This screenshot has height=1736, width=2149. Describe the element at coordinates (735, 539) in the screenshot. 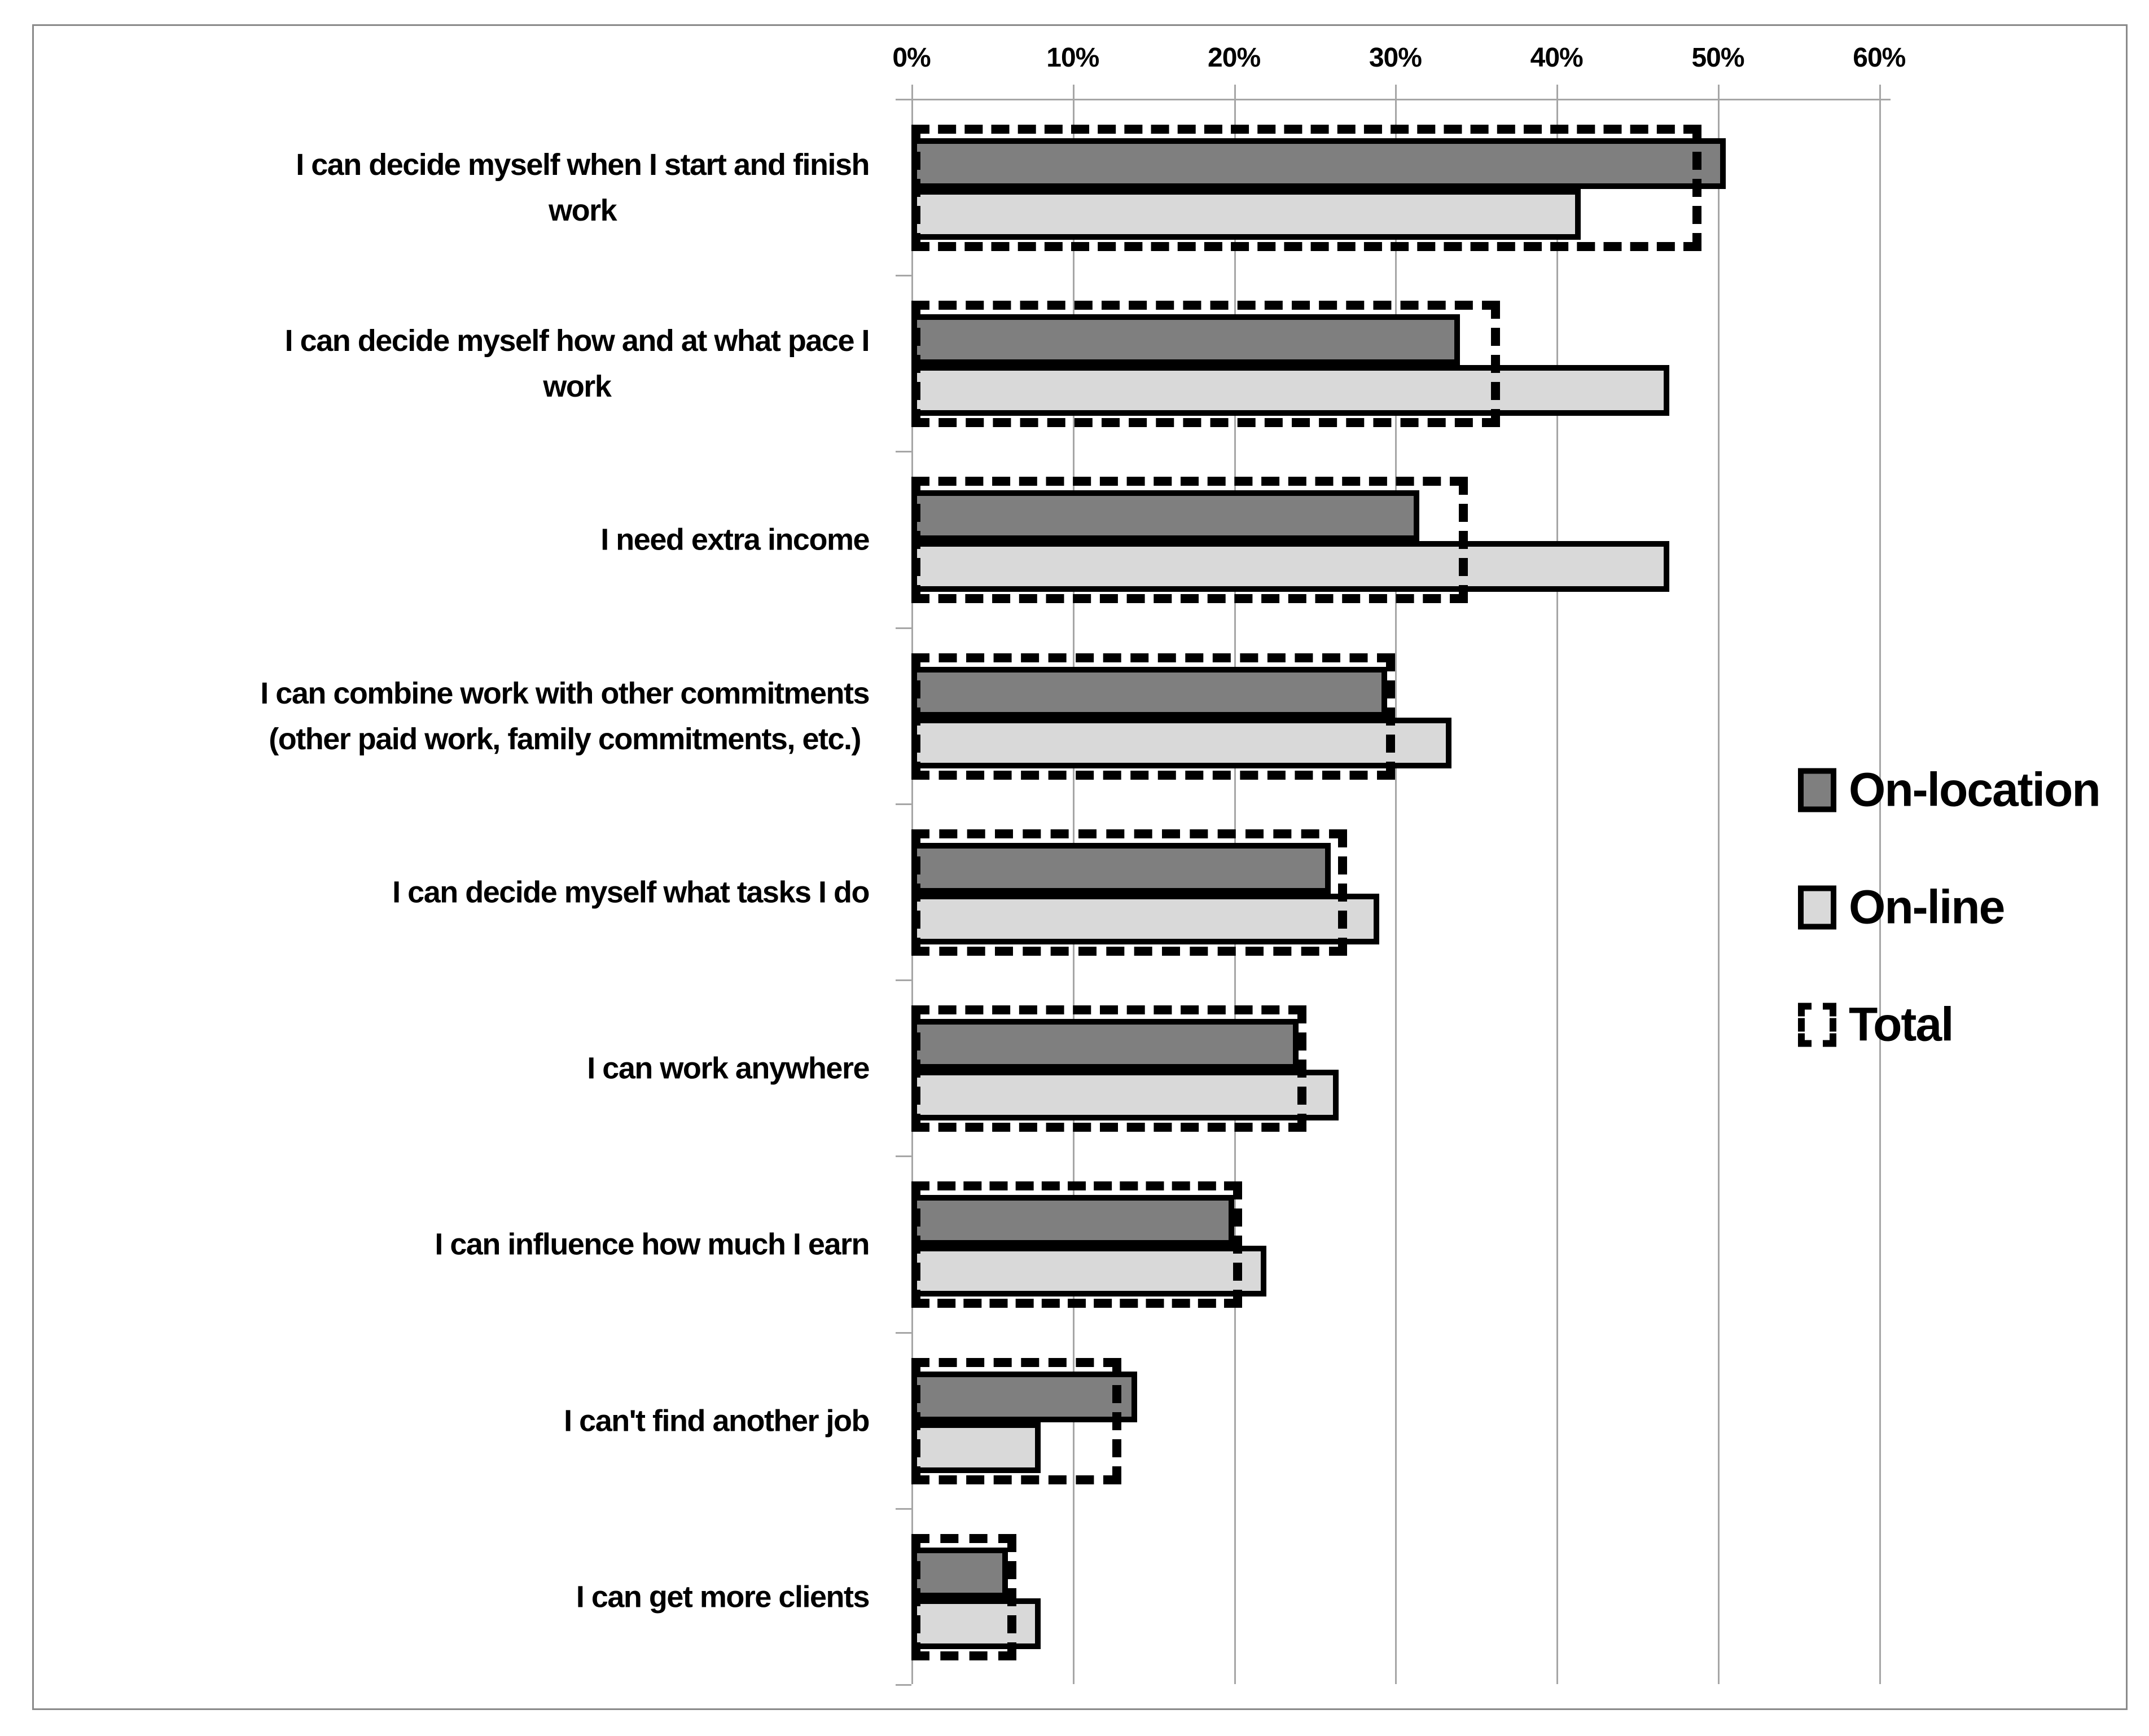

I see `category-label: I need extra income` at that location.